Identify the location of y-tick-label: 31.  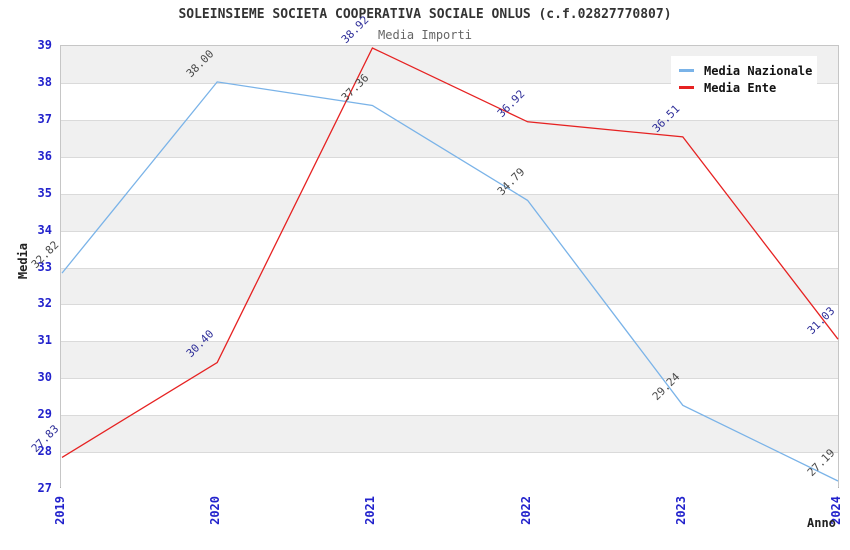
(44, 340).